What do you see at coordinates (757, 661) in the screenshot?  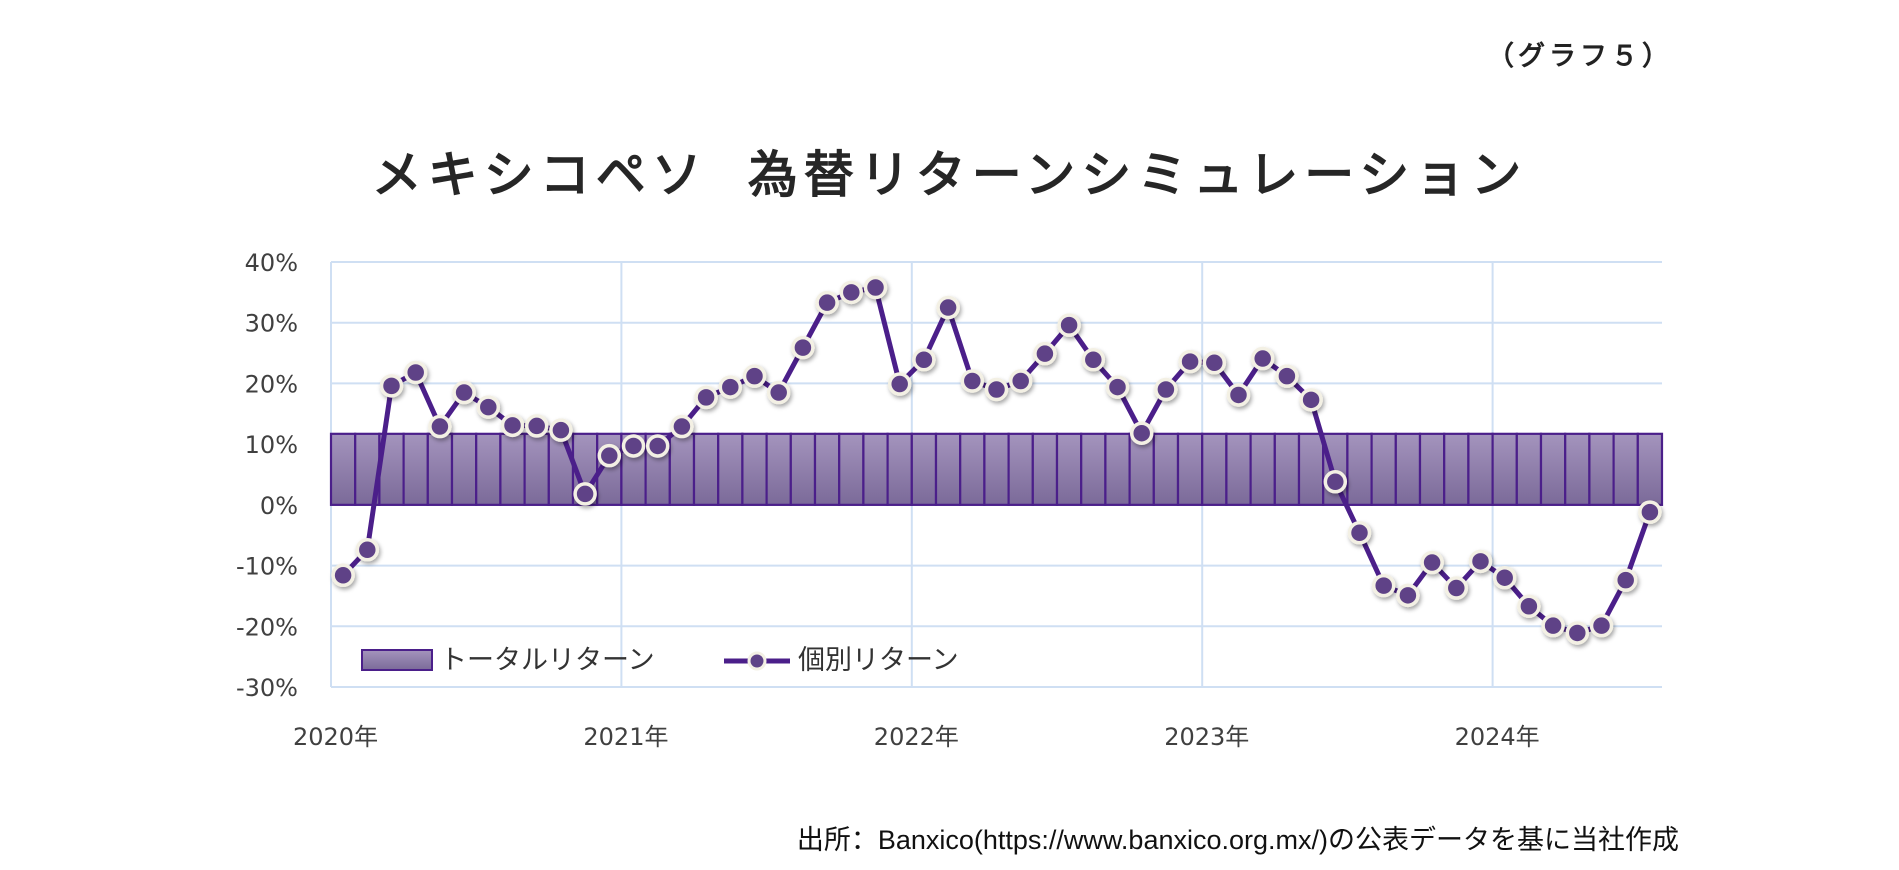 I see `legend-marker-icon` at bounding box center [757, 661].